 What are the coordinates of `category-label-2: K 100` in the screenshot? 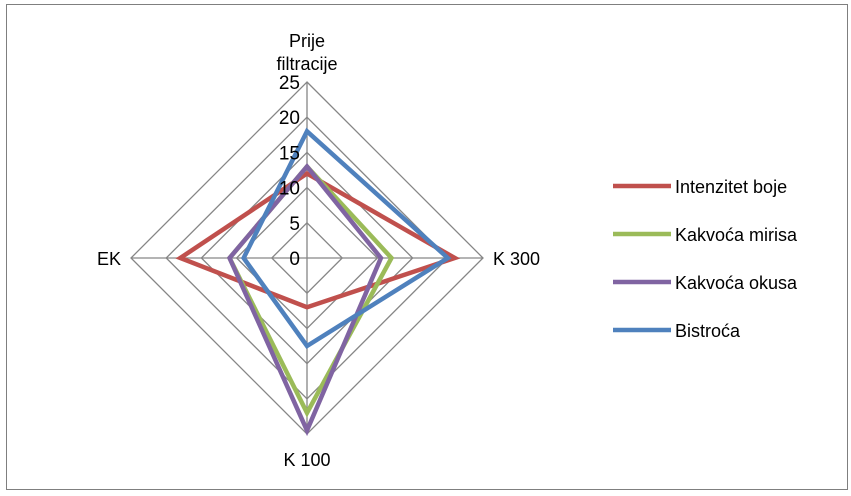 It's located at (306, 460).